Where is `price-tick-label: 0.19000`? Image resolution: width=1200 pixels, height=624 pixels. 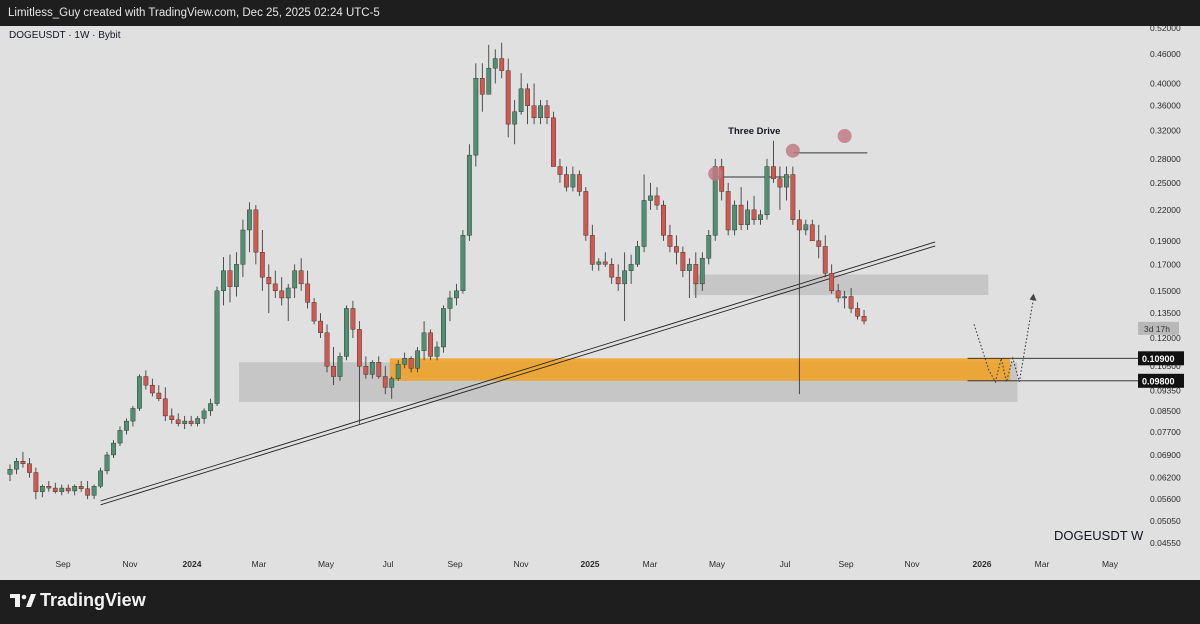
price-tick-label: 0.19000 is located at coordinates (1165, 241).